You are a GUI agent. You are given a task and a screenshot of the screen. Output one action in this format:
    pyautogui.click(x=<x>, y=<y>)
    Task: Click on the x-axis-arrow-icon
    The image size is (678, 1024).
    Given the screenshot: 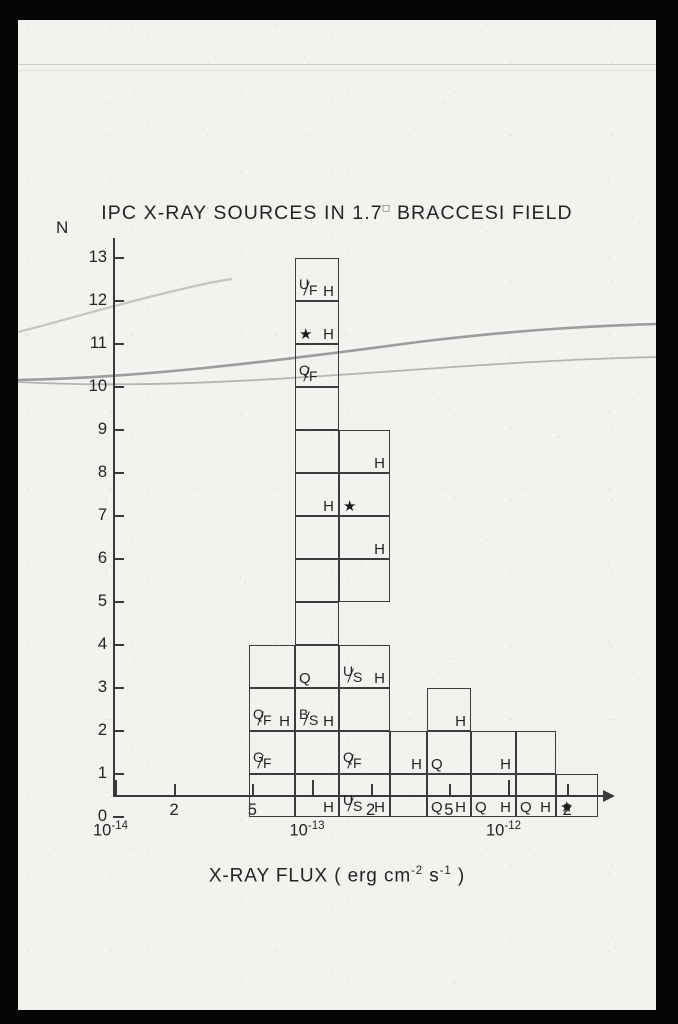 What is the action you would take?
    pyautogui.click(x=609, y=796)
    